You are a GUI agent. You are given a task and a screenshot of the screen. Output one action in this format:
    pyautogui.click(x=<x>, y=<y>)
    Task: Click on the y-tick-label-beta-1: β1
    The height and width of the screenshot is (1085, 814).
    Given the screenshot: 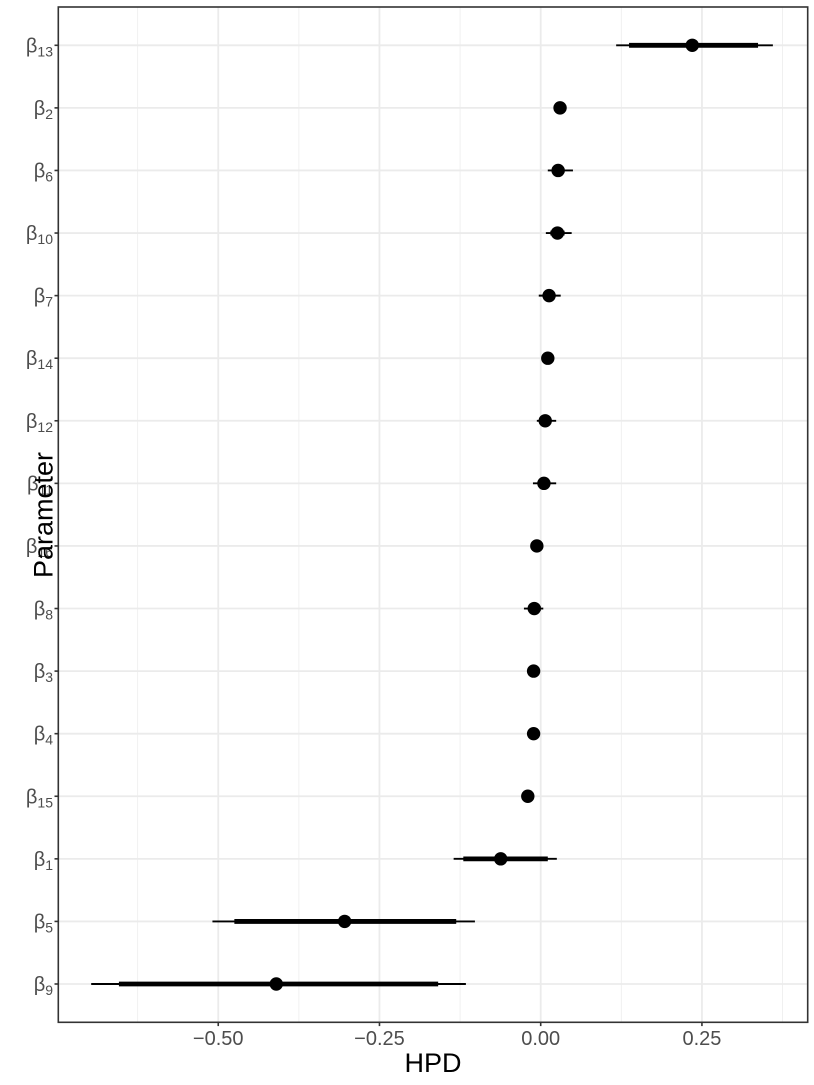 What is the action you would take?
    pyautogui.click(x=44, y=861)
    